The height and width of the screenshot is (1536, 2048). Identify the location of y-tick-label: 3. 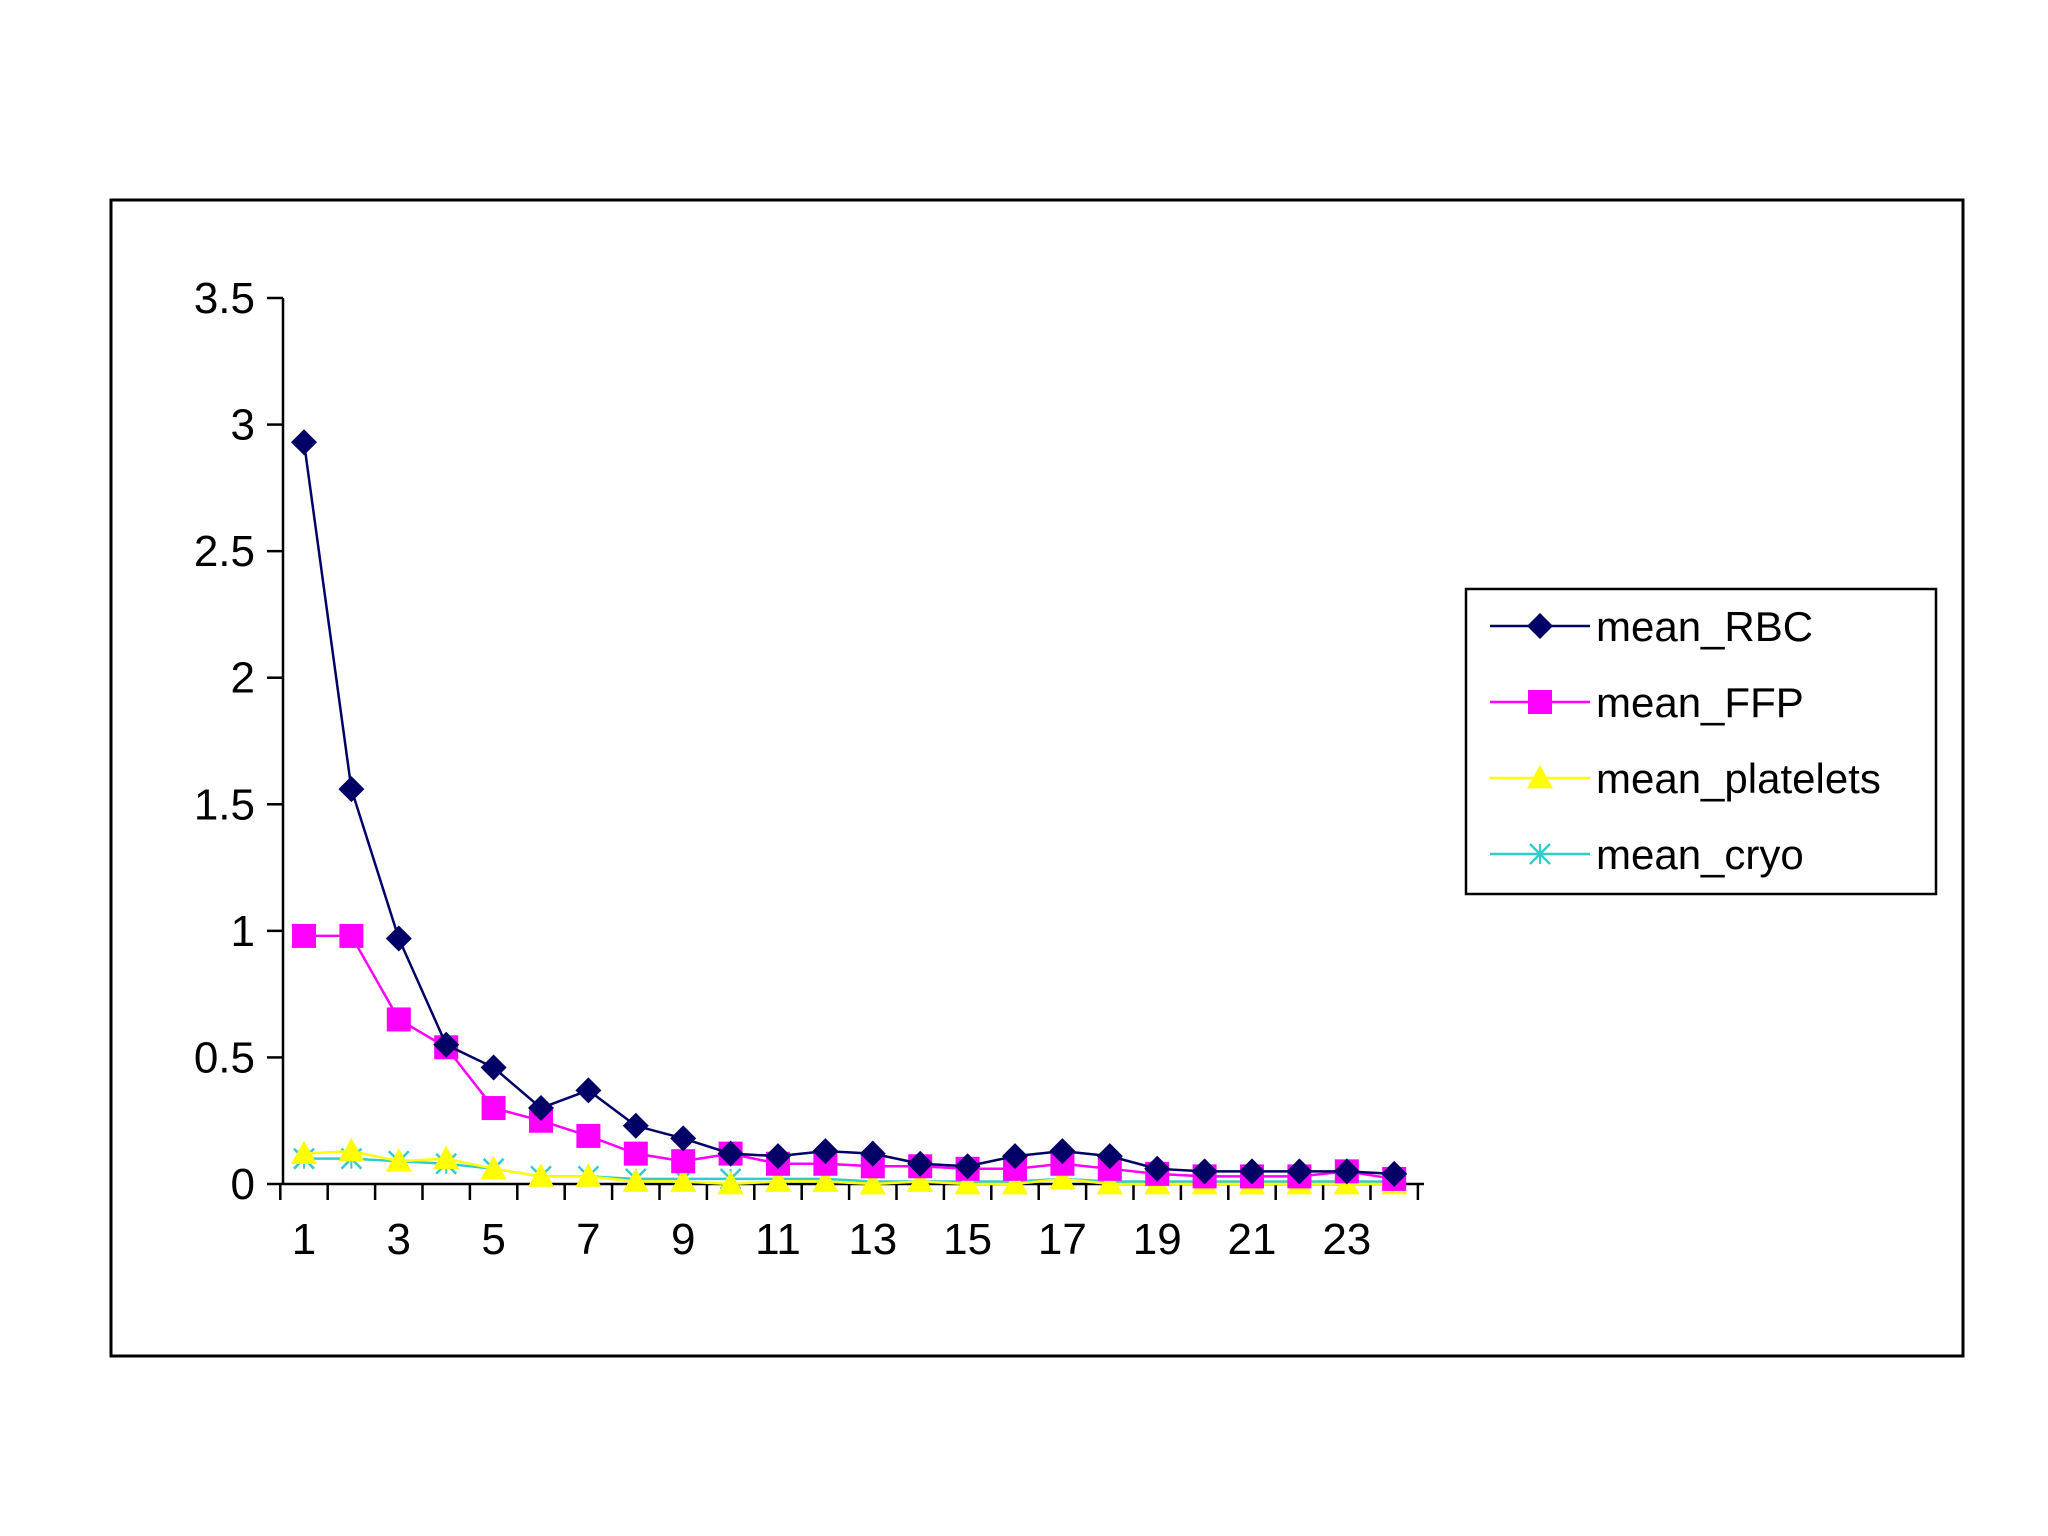
(243, 425).